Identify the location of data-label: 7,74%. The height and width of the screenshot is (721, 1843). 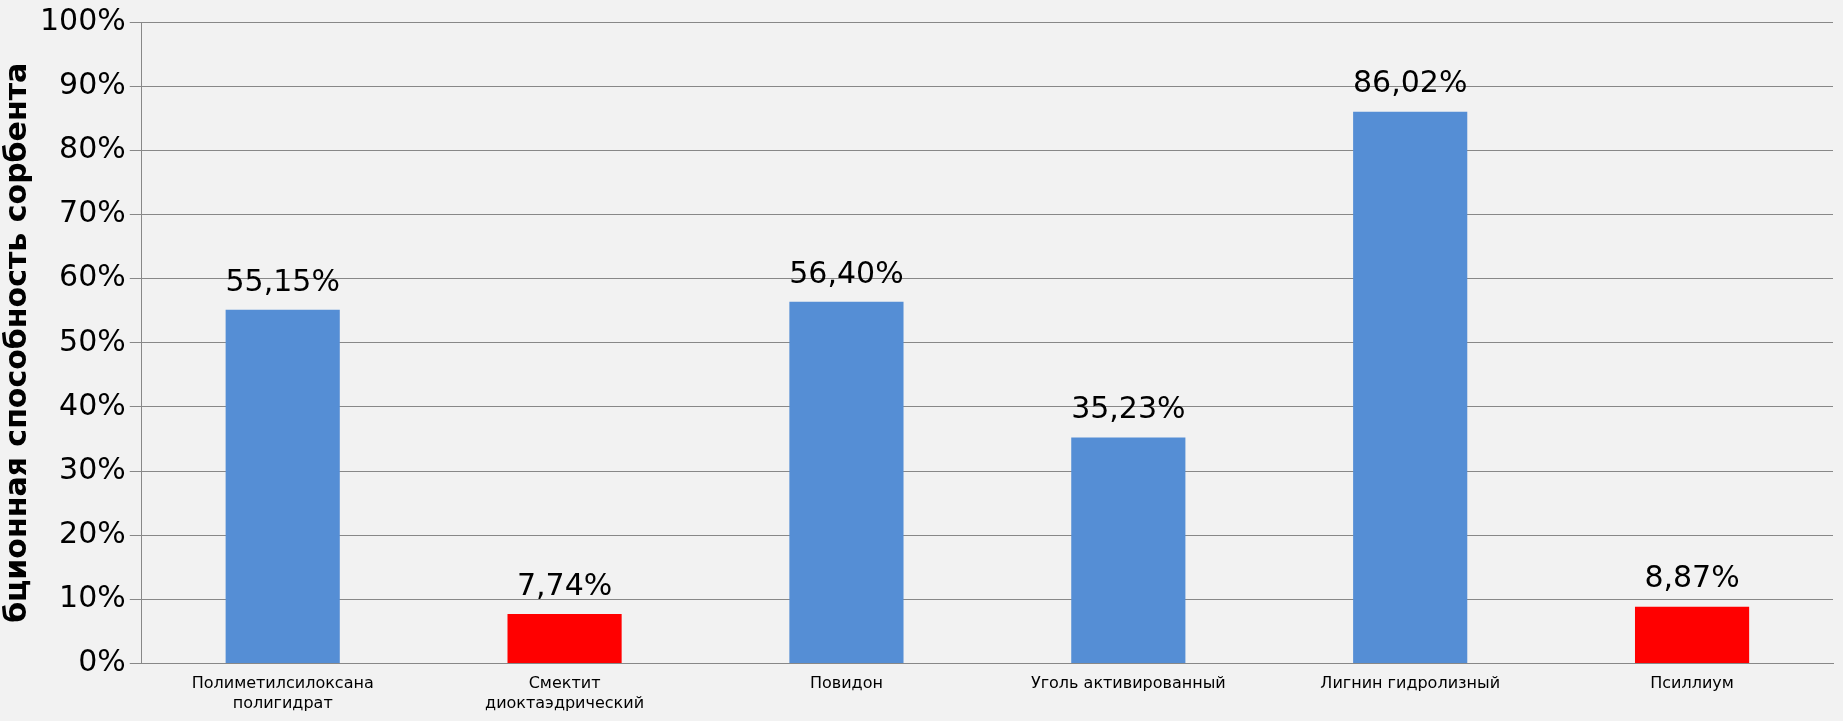
(564, 584).